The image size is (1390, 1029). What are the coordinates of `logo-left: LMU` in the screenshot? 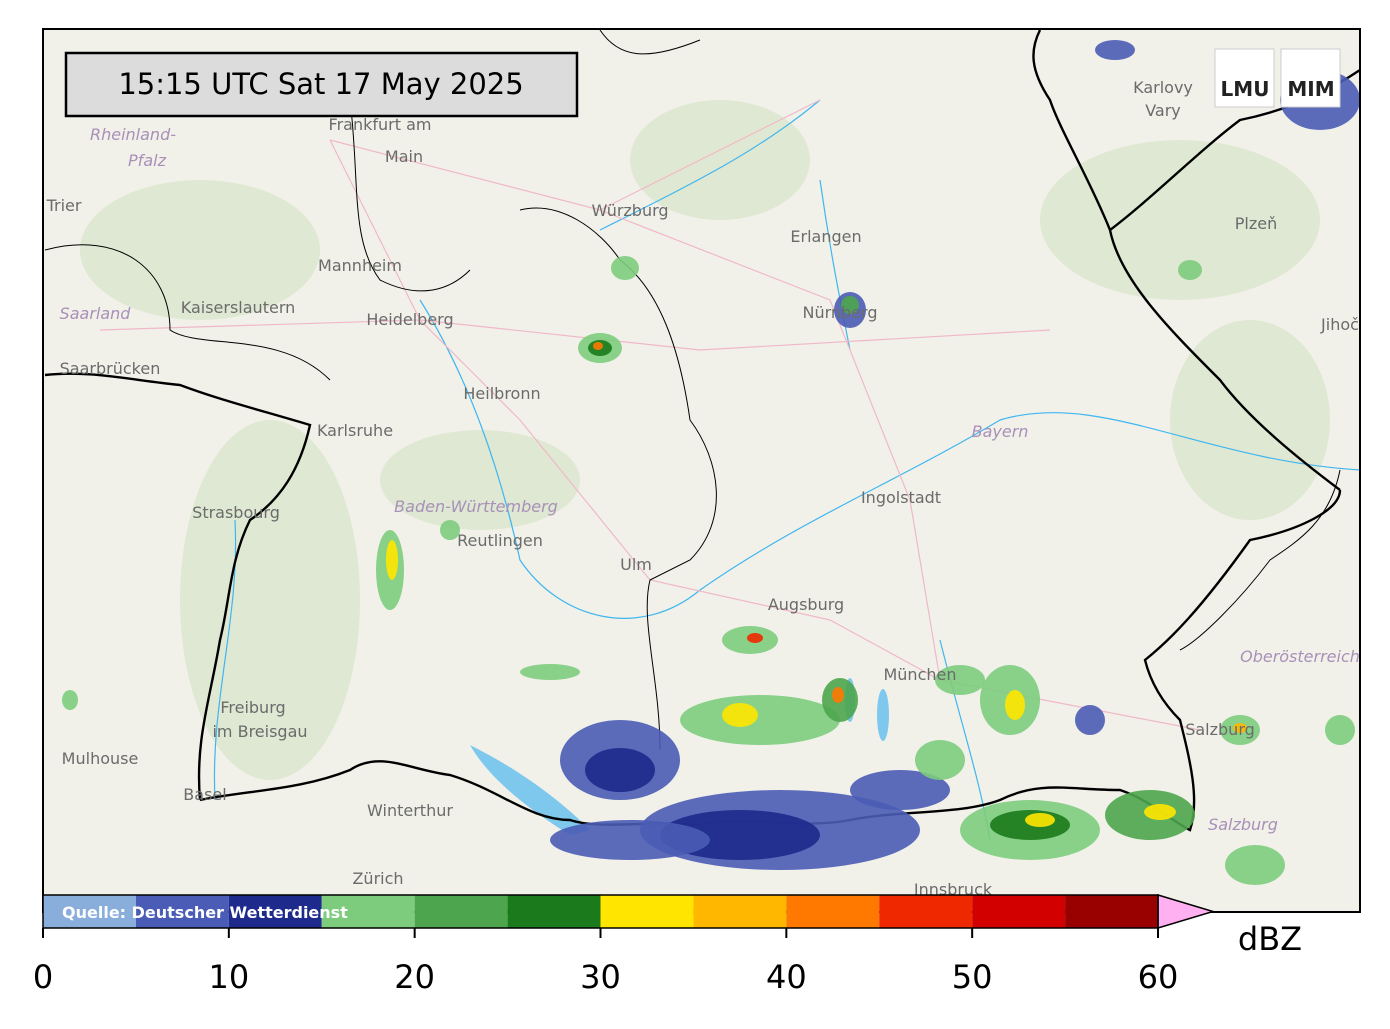 It's located at (1245, 89).